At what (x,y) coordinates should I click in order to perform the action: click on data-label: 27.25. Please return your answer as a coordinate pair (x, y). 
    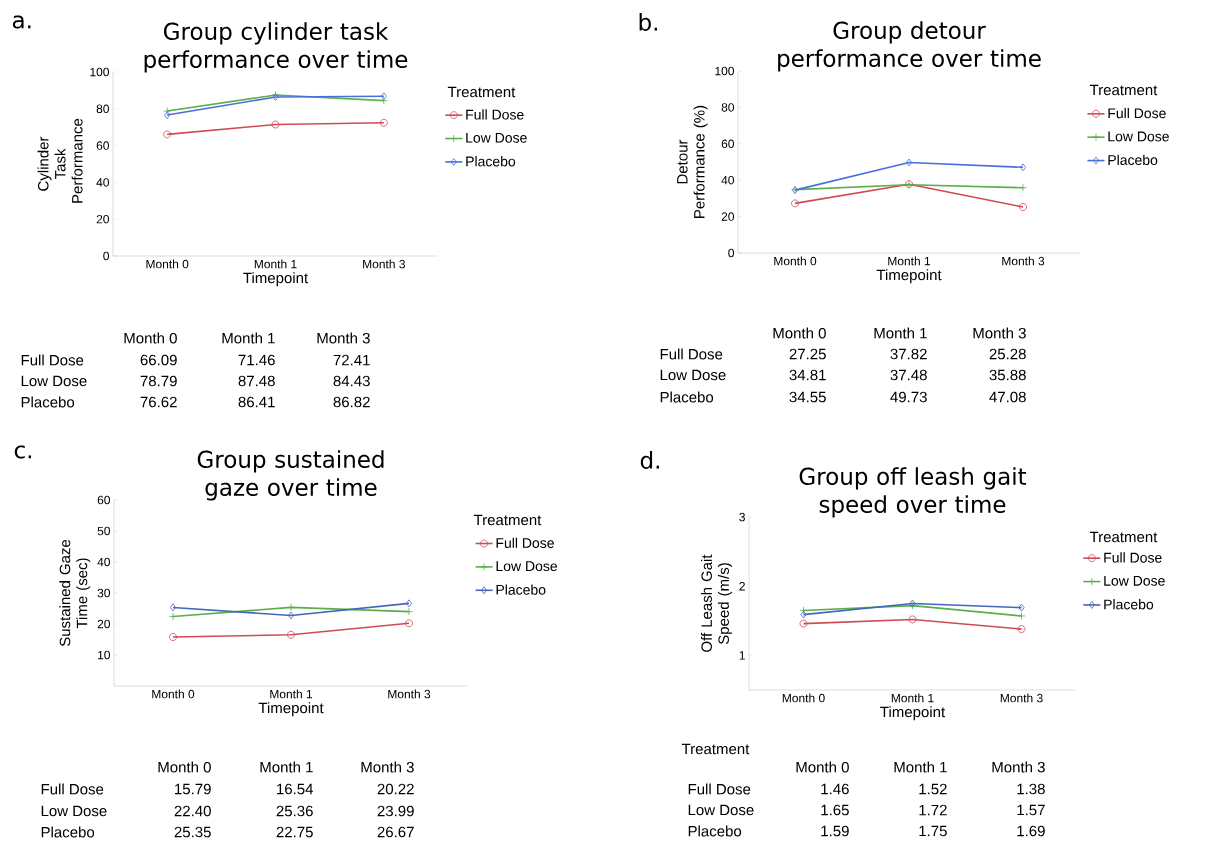
    Looking at the image, I should click on (807, 354).